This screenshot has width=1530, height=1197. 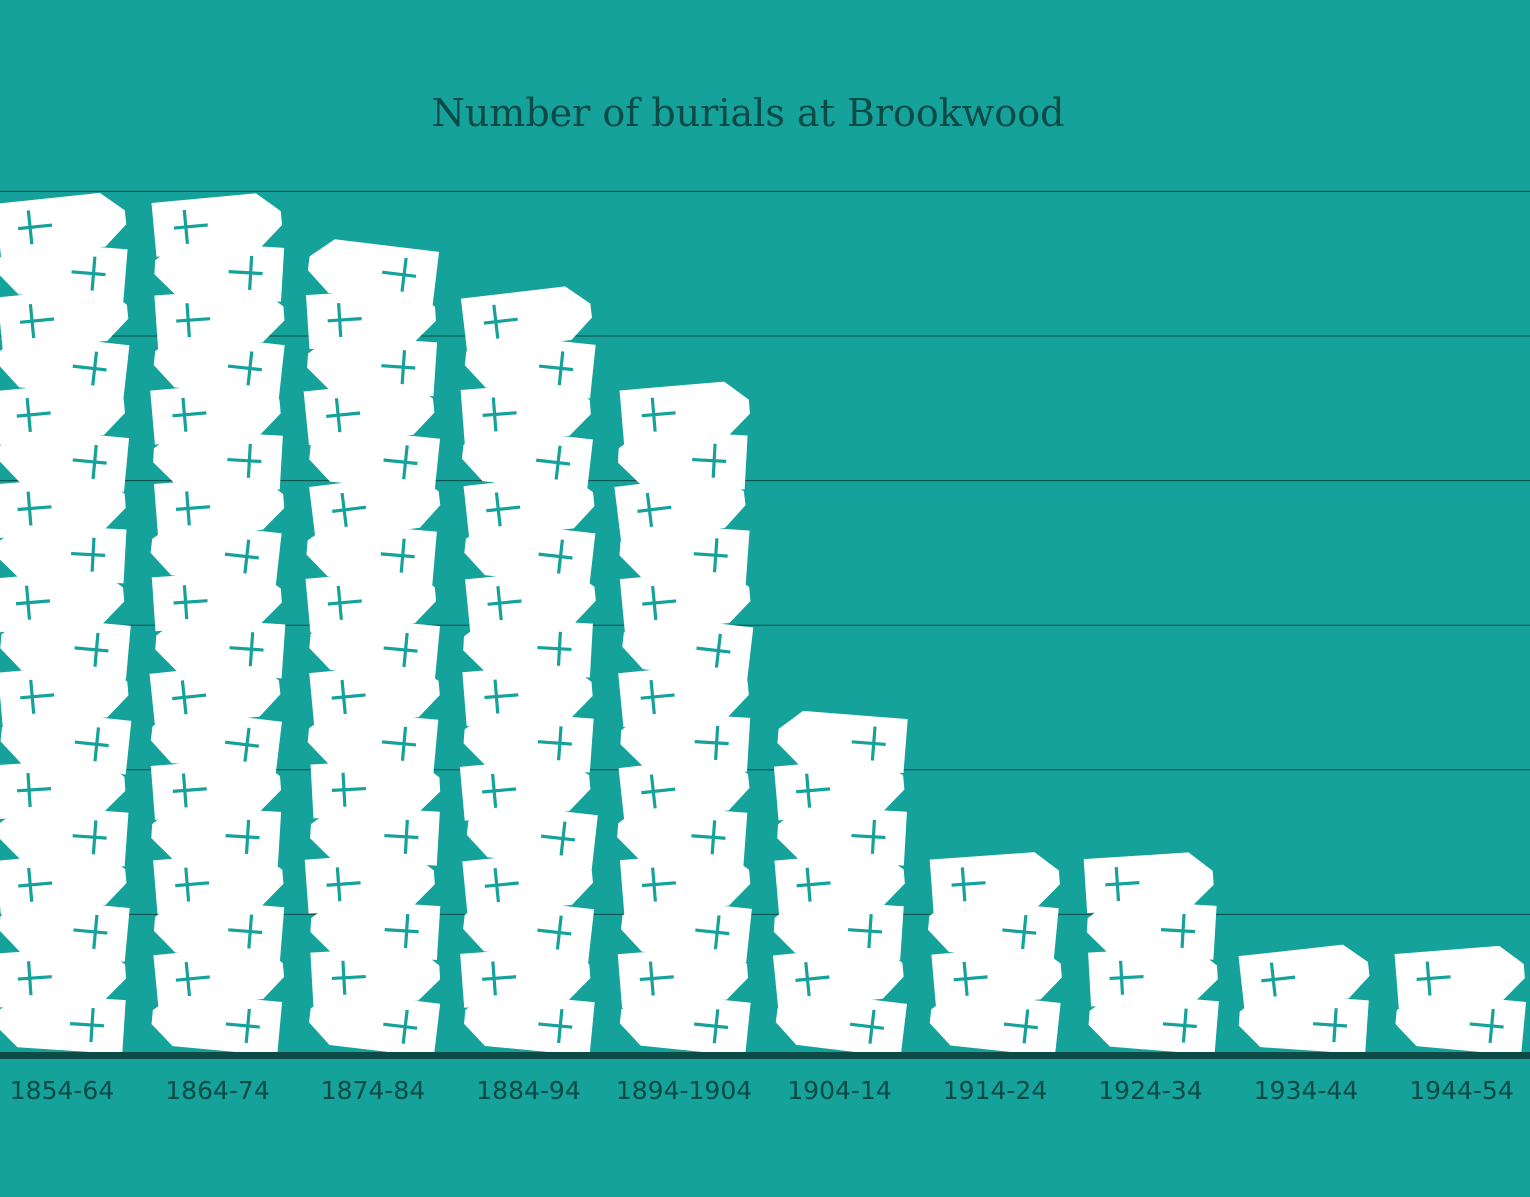 What do you see at coordinates (684, 1090) in the screenshot?
I see `x-tick-label: 1894-1904` at bounding box center [684, 1090].